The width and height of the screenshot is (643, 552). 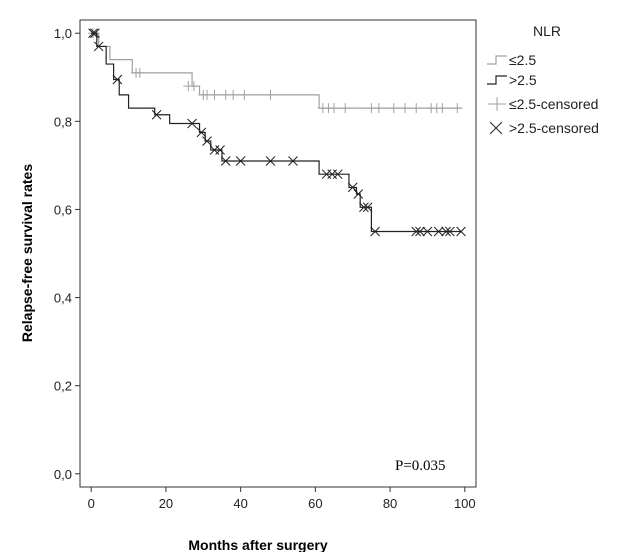 I want to click on x-tick-label: 60, so click(x=315, y=503).